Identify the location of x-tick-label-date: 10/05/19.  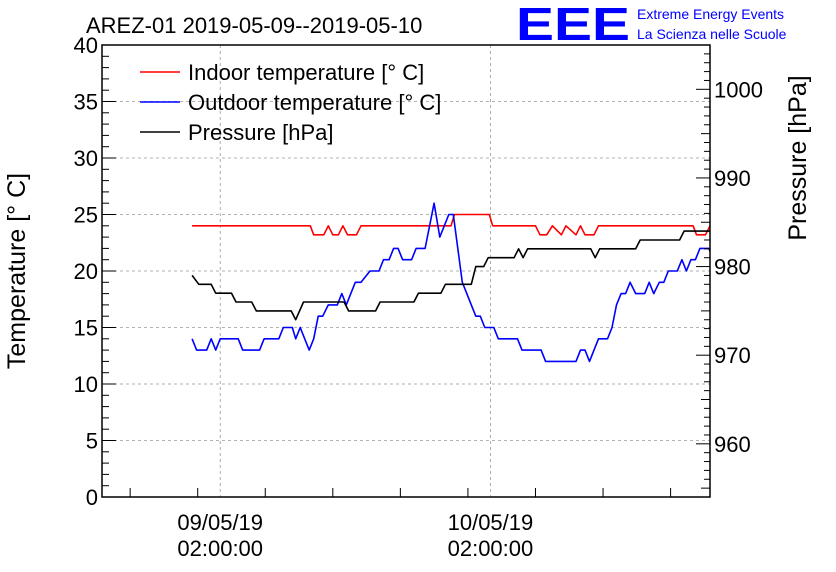
(491, 522).